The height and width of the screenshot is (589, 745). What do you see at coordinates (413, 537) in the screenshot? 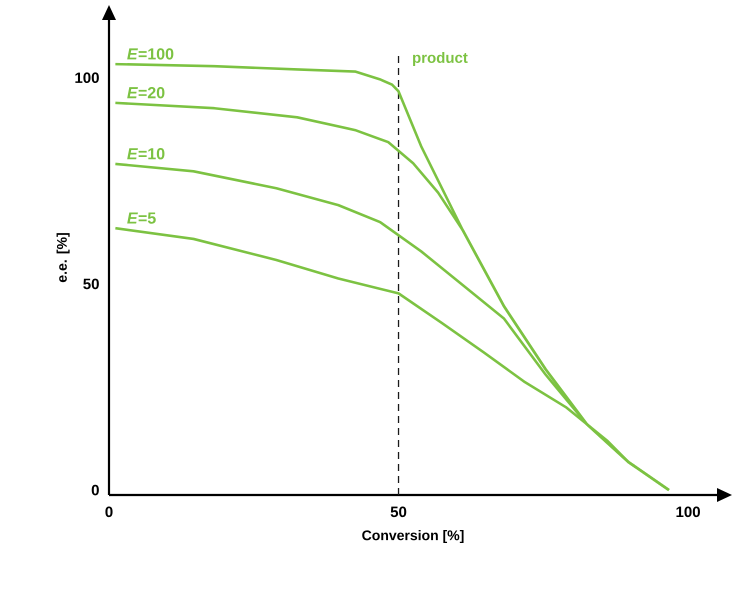
I see `x-axis-title: Conversion [%]` at bounding box center [413, 537].